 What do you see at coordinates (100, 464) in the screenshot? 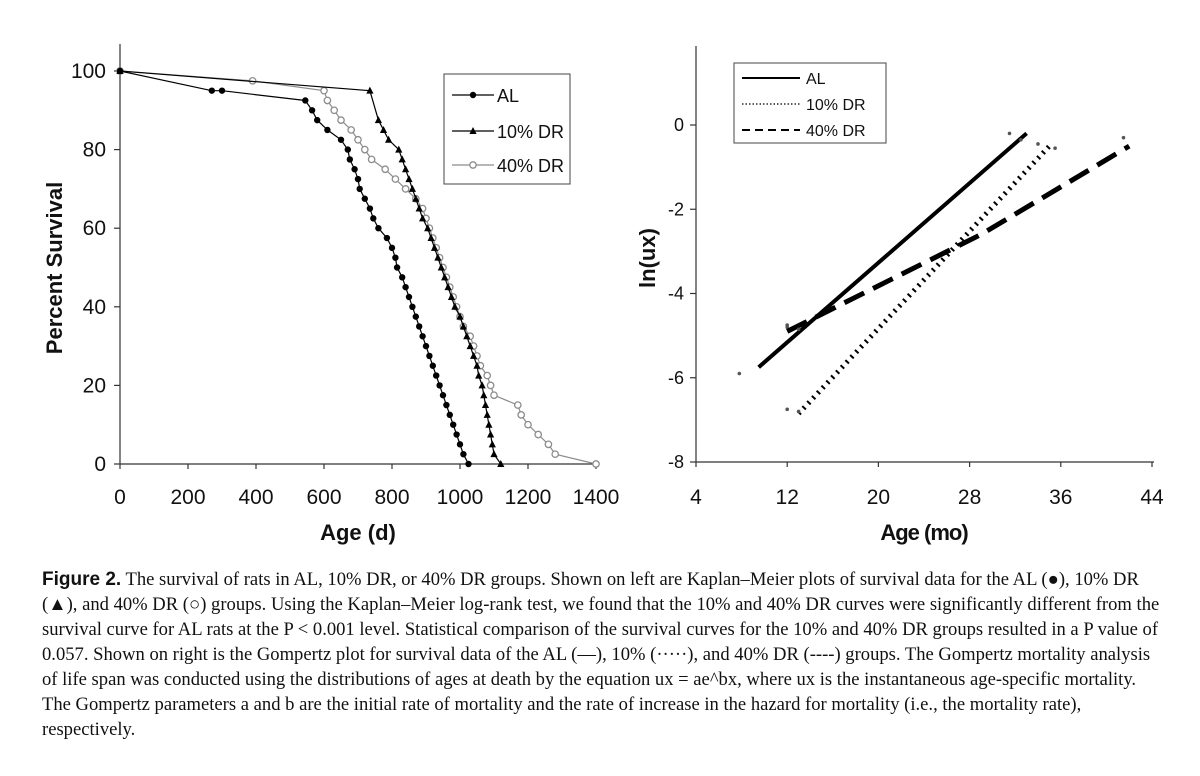
I see `left-y-tick-label: 0` at bounding box center [100, 464].